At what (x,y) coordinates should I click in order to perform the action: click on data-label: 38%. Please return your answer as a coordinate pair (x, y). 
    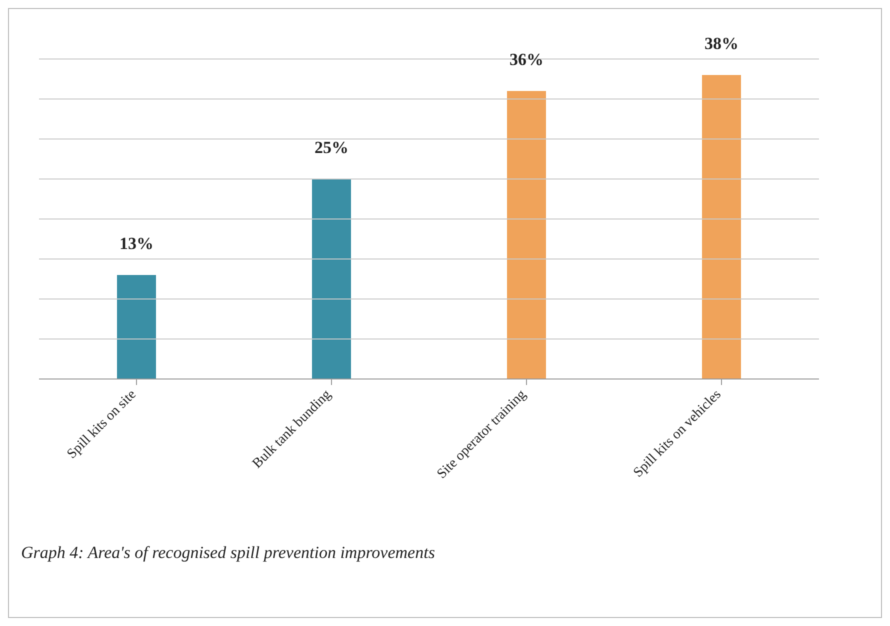
    Looking at the image, I should click on (721, 43).